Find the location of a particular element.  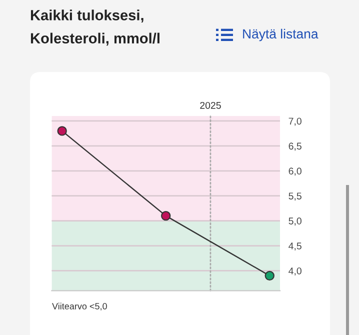

text: Näytä listana is located at coordinates (280, 35).